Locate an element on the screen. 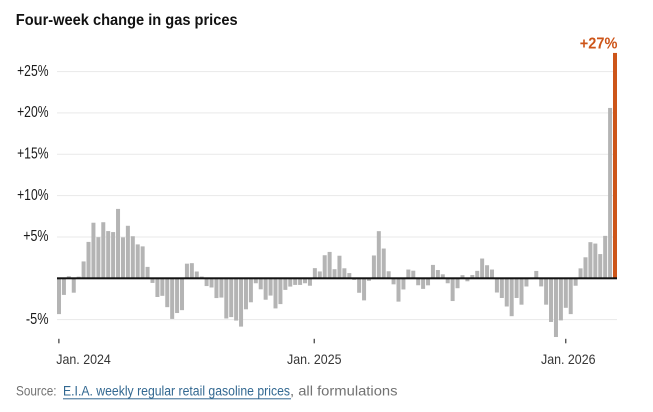  svg-text: +25% is located at coordinates (32, 71).